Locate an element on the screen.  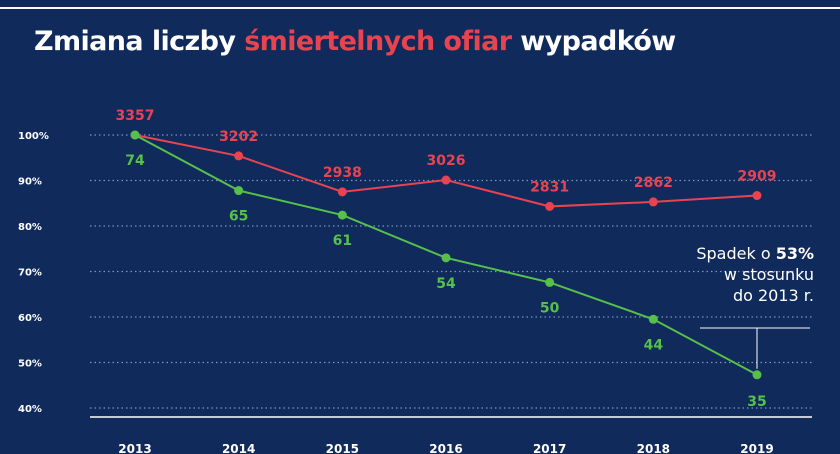
data-label-green: 44 is located at coordinates (654, 345).